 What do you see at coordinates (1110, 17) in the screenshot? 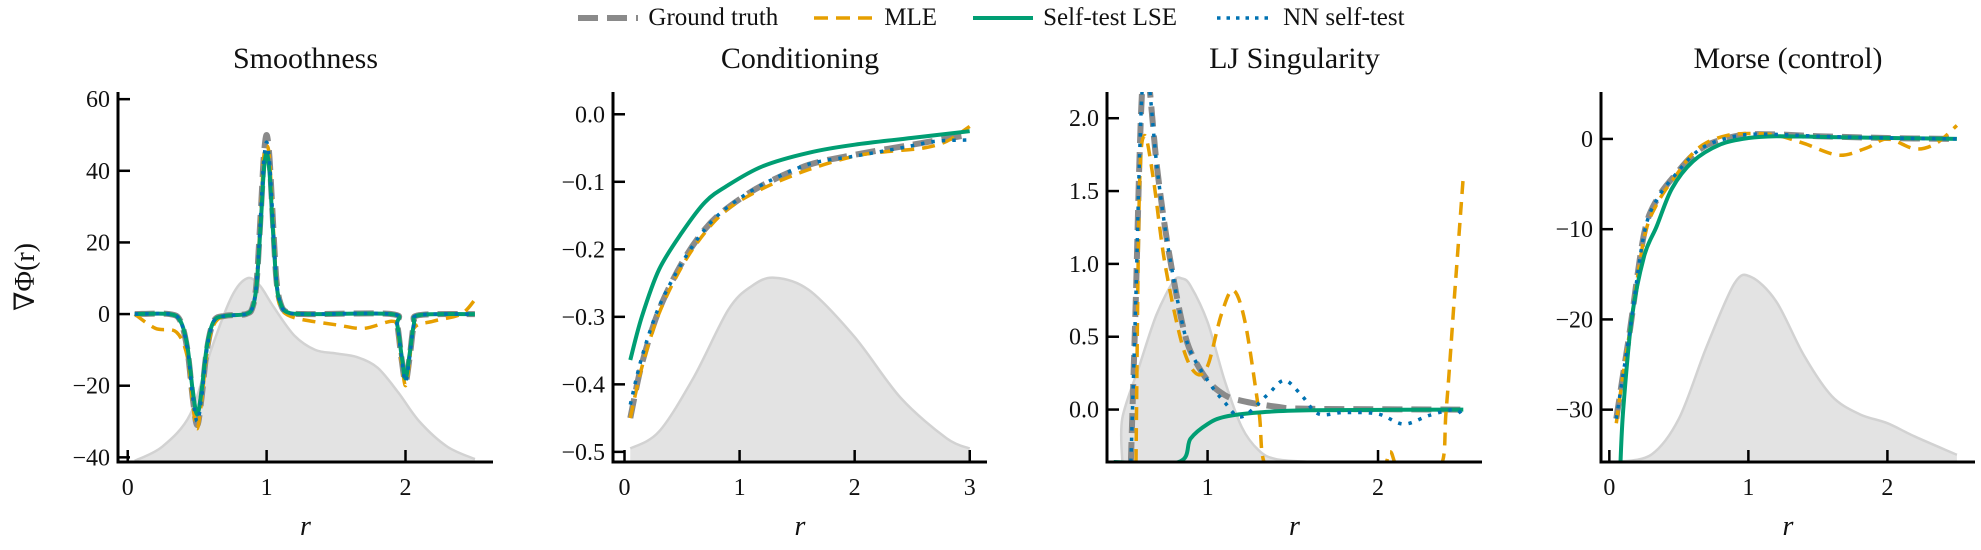
I see `legend-label: Self-test LSE` at bounding box center [1110, 17].